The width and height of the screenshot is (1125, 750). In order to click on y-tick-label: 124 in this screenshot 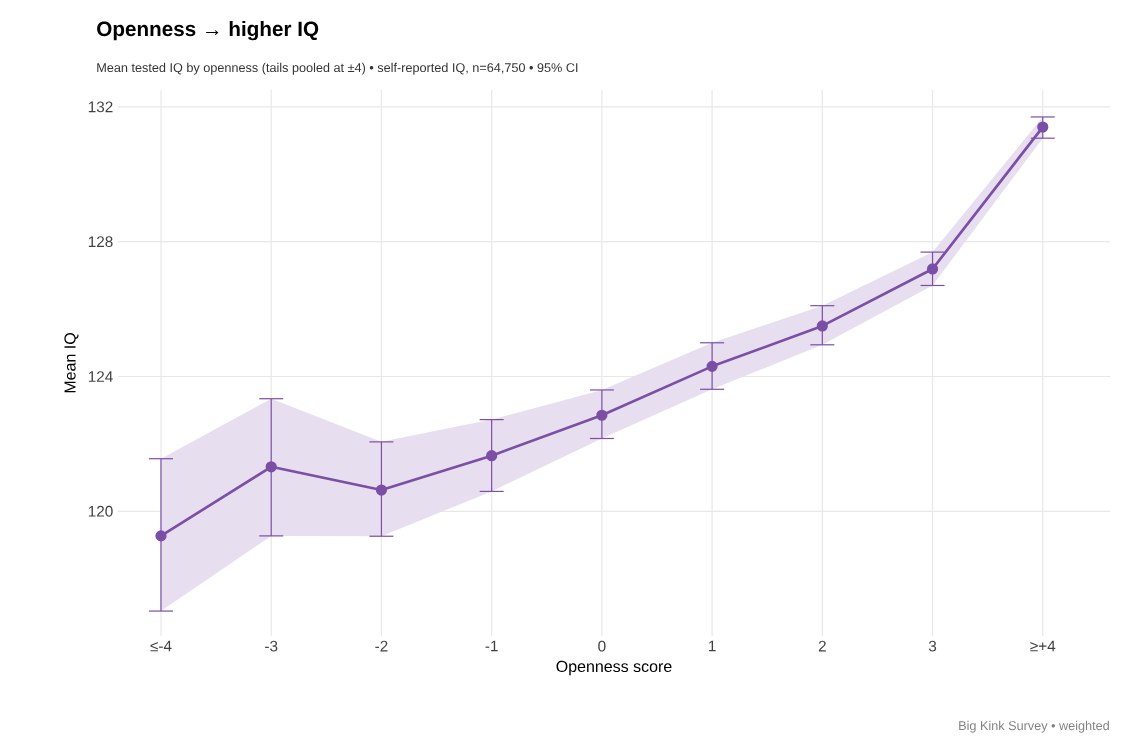, I will do `click(100, 376)`.